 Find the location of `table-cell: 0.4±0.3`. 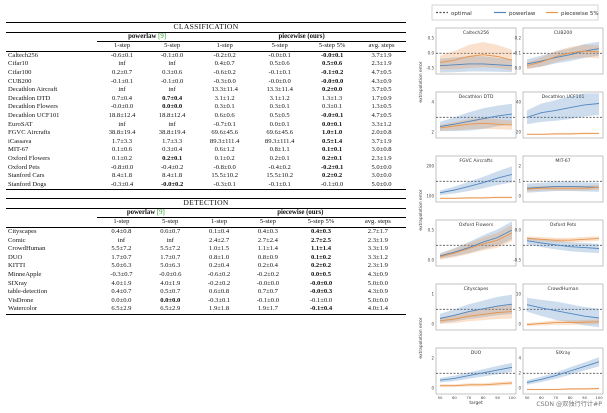

table-cell: 0.4±0.3 is located at coordinates (268, 232).